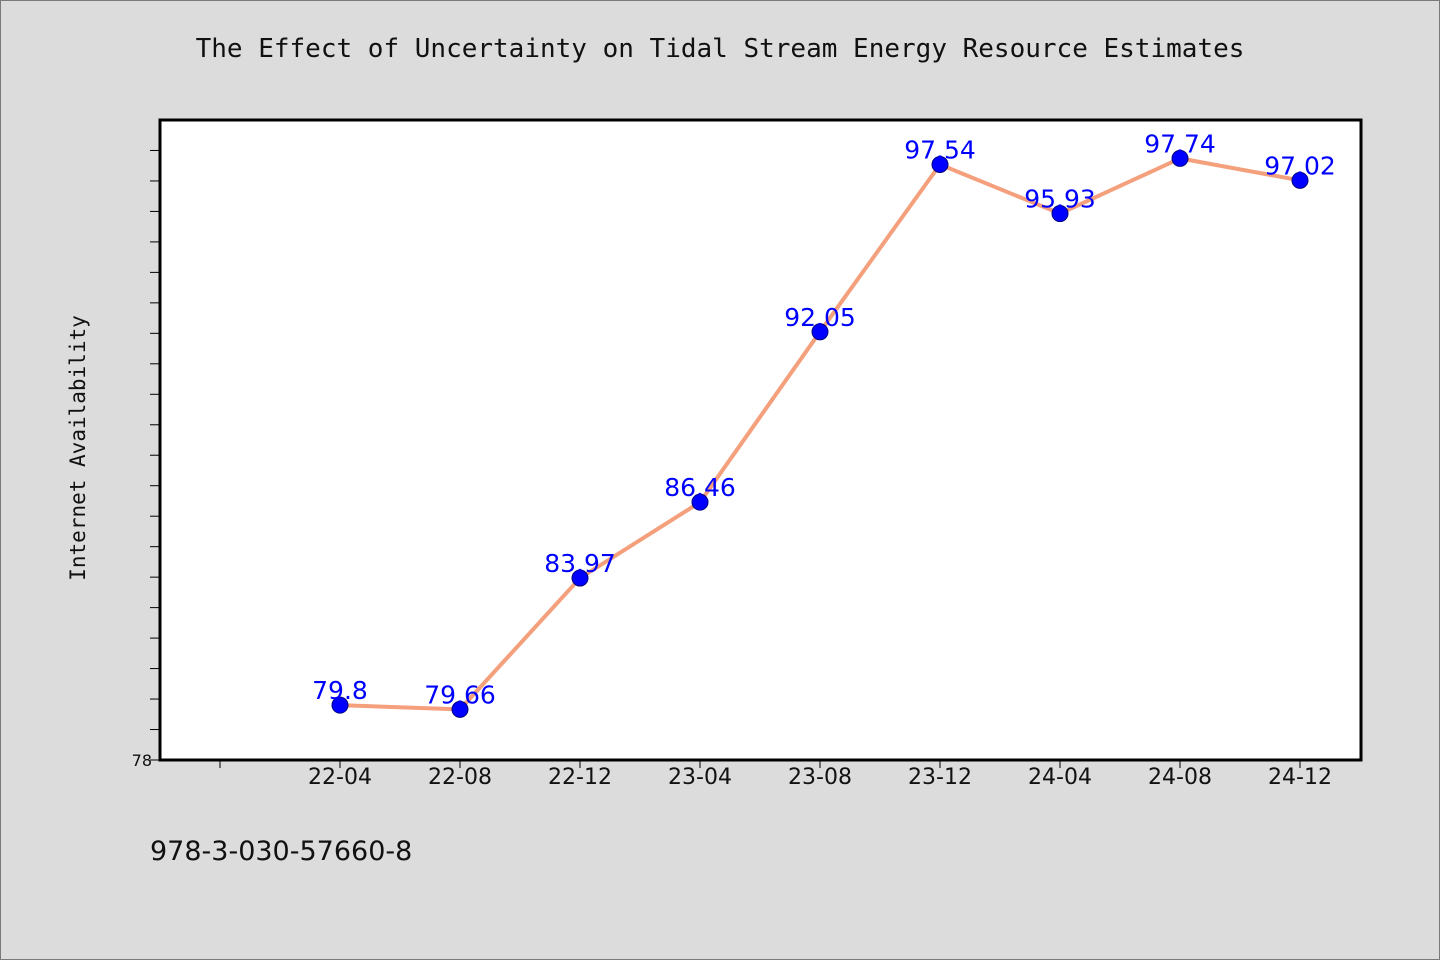  I want to click on y-tick-label: 78, so click(142, 760).